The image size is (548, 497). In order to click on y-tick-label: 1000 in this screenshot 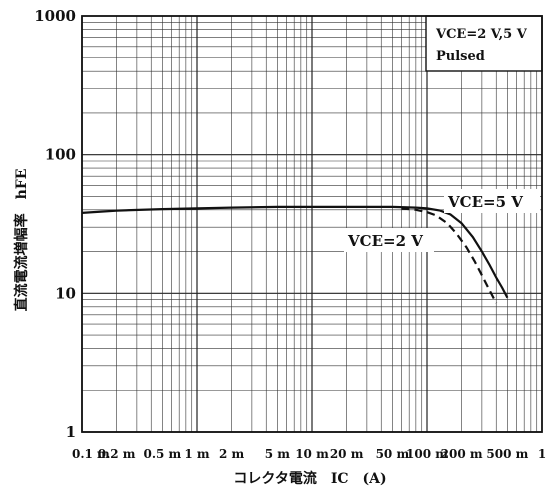, I will do `click(55, 16)`.